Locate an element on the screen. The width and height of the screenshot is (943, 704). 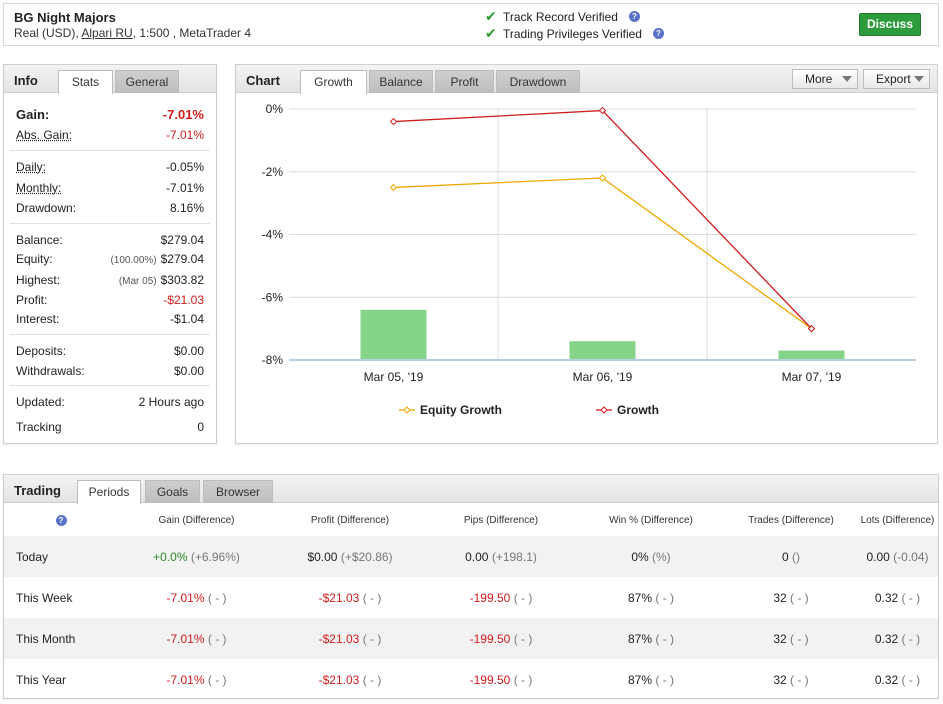
column-header: Gain (Difference) is located at coordinates (196, 520).